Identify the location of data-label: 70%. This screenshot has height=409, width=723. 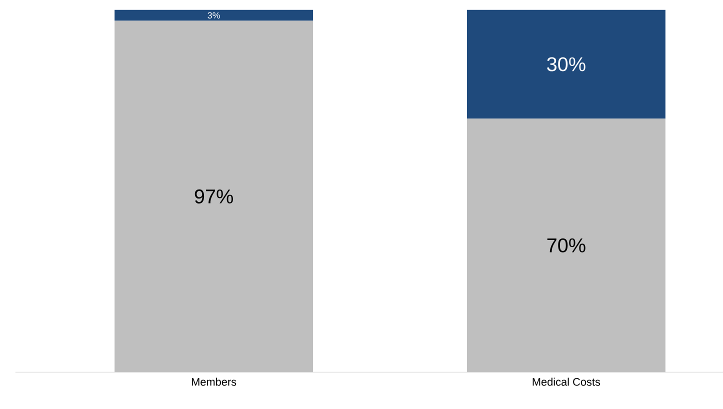
(566, 245).